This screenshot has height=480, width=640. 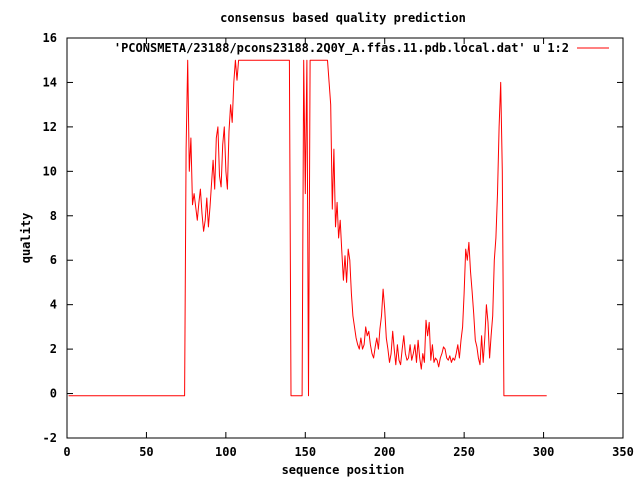 What do you see at coordinates (53, 216) in the screenshot?
I see `y-tick-label: 8` at bounding box center [53, 216].